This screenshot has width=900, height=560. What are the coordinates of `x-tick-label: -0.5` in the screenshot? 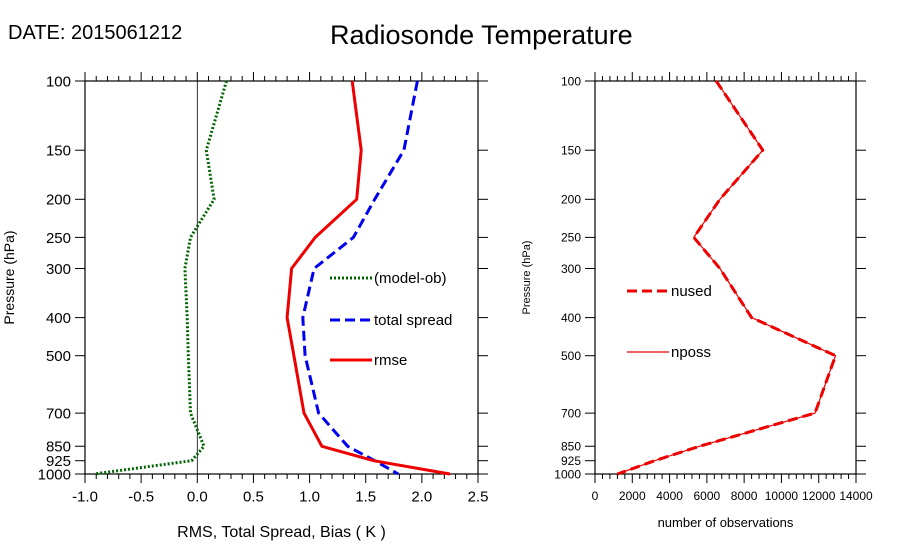 It's located at (141, 497).